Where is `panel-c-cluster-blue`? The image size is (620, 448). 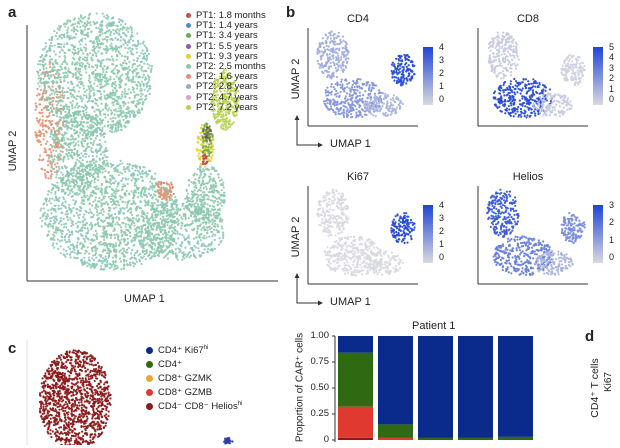
panel-c-cluster-blue is located at coordinates (228, 440).